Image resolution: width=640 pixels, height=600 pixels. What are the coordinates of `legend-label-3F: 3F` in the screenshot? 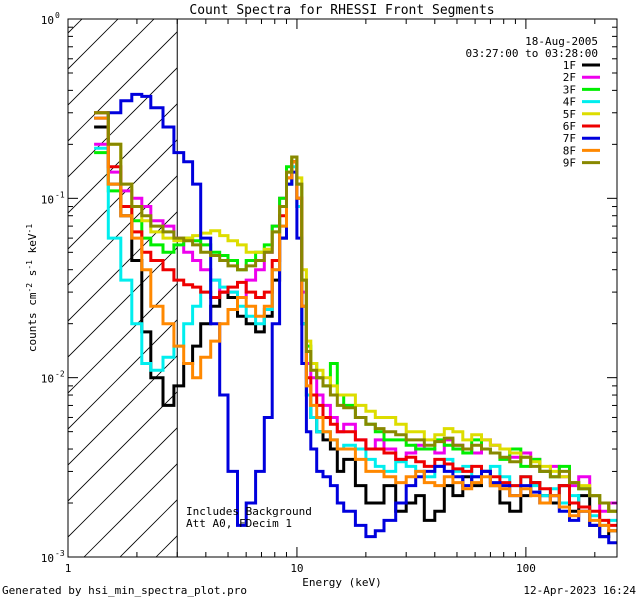 It's located at (569, 89).